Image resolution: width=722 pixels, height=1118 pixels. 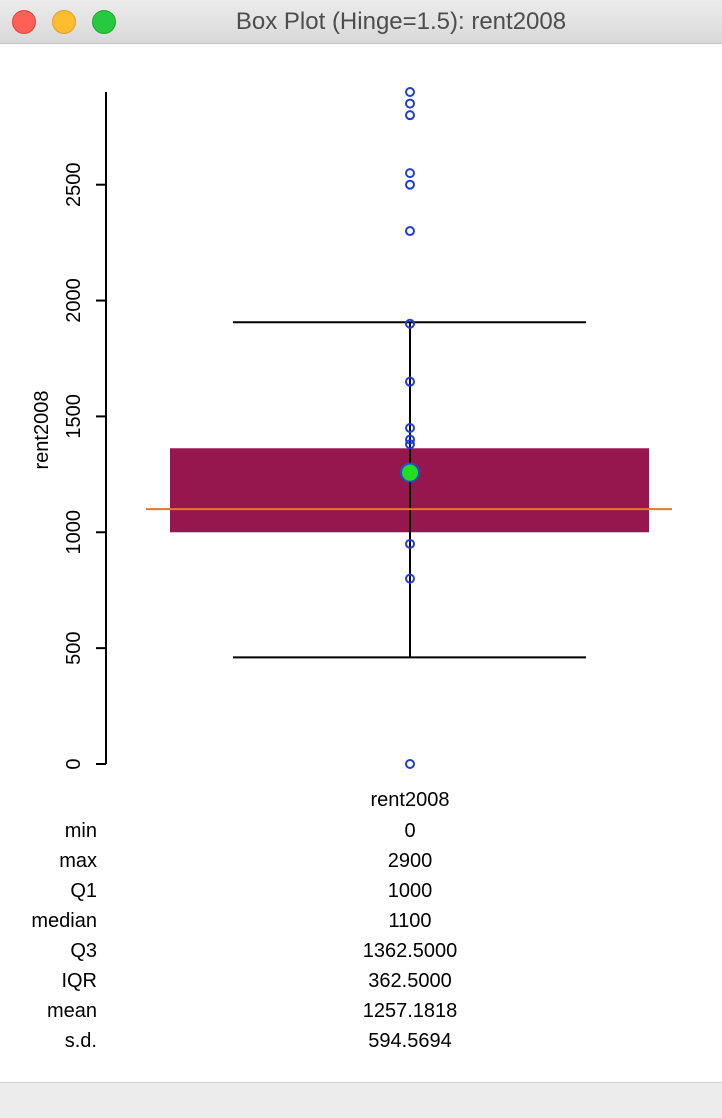 What do you see at coordinates (80, 831) in the screenshot?
I see `stat-label: min` at bounding box center [80, 831].